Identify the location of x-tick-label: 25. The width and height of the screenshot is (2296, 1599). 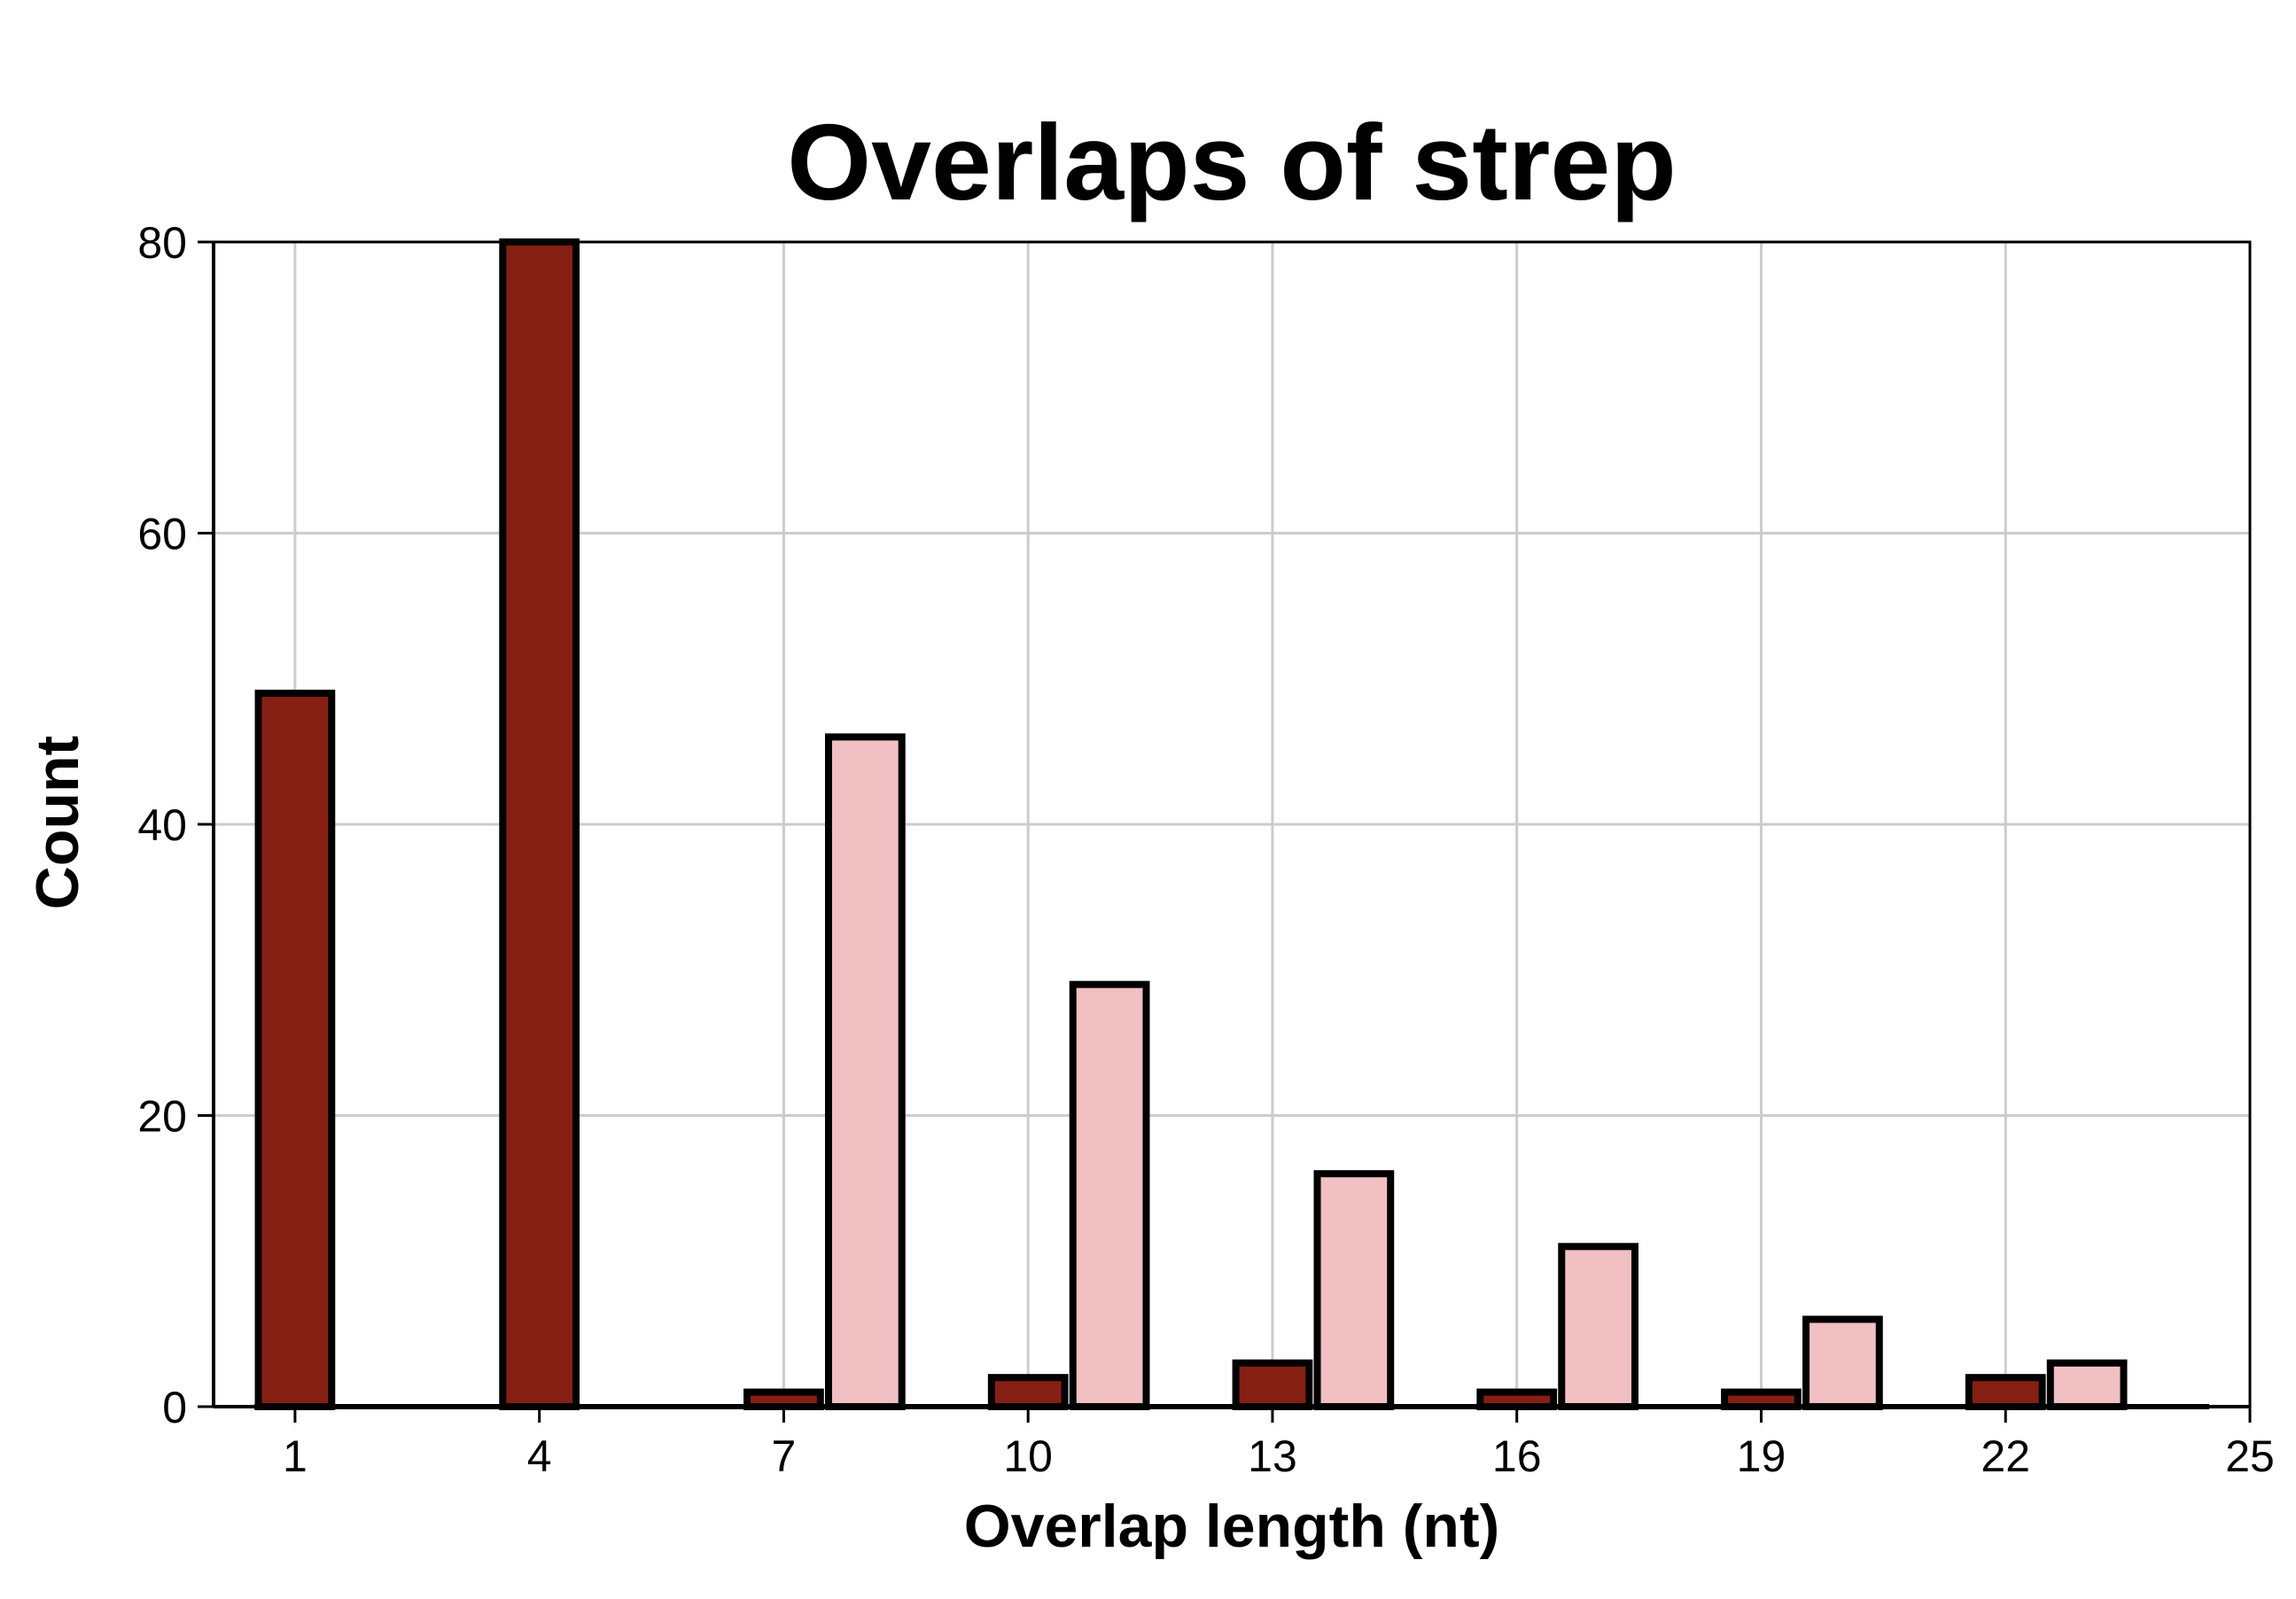
(2250, 1456).